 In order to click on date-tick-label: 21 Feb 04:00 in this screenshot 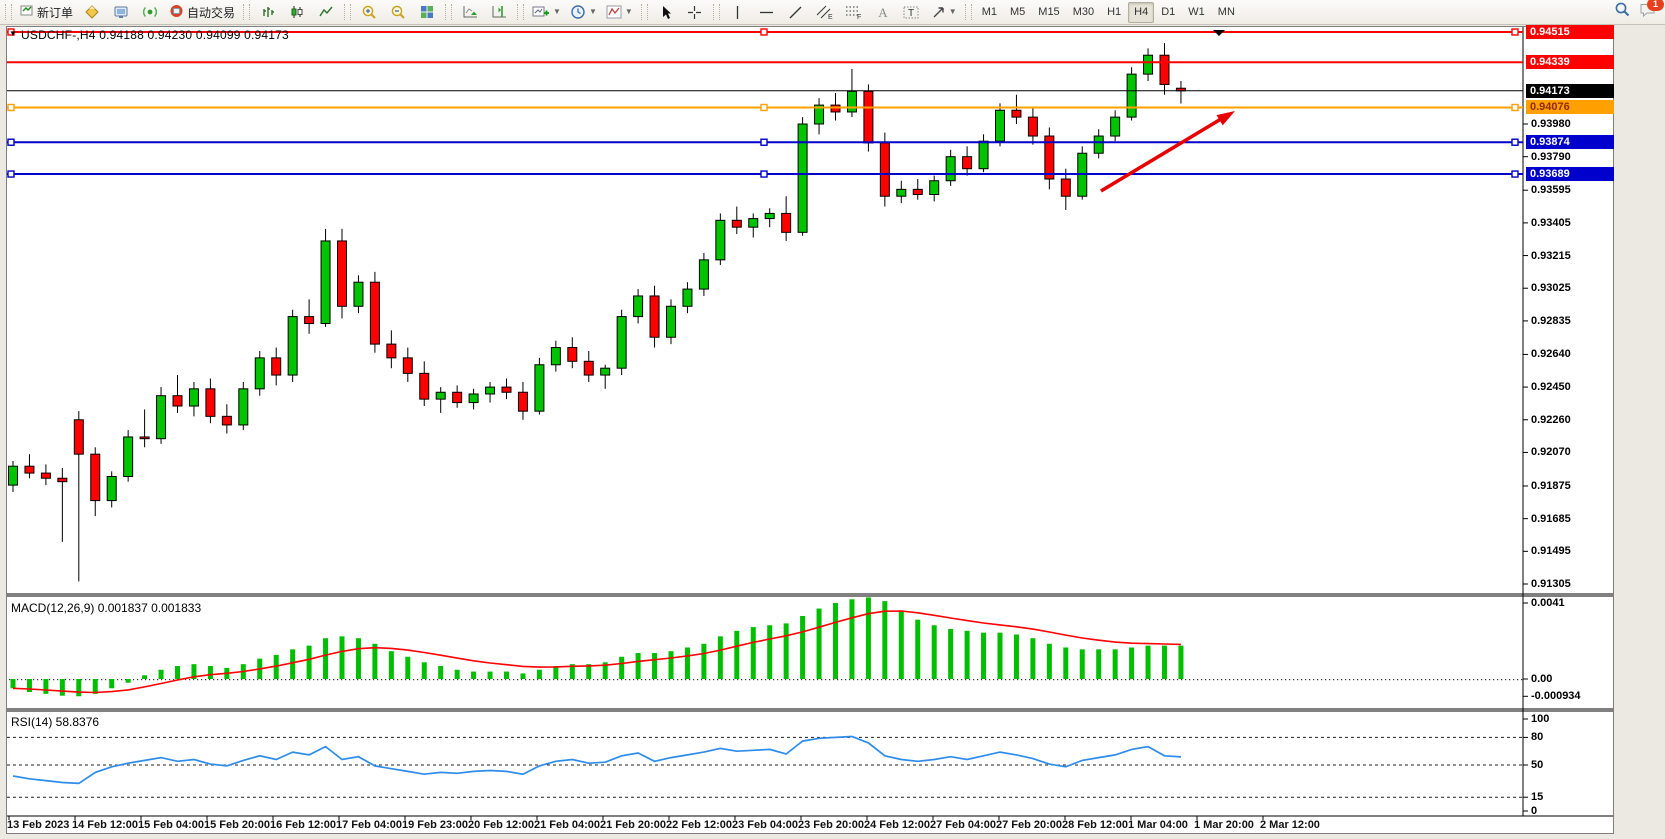, I will do `click(567, 825)`.